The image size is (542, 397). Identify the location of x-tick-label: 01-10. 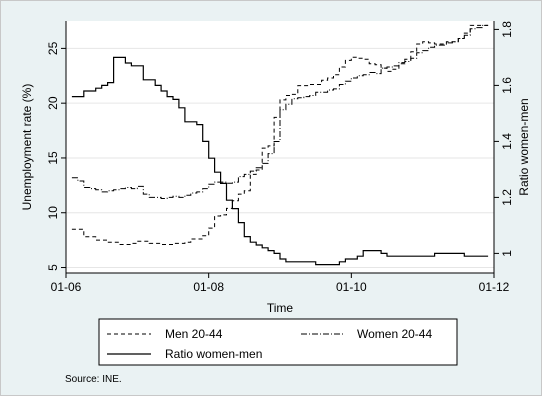
(351, 287).